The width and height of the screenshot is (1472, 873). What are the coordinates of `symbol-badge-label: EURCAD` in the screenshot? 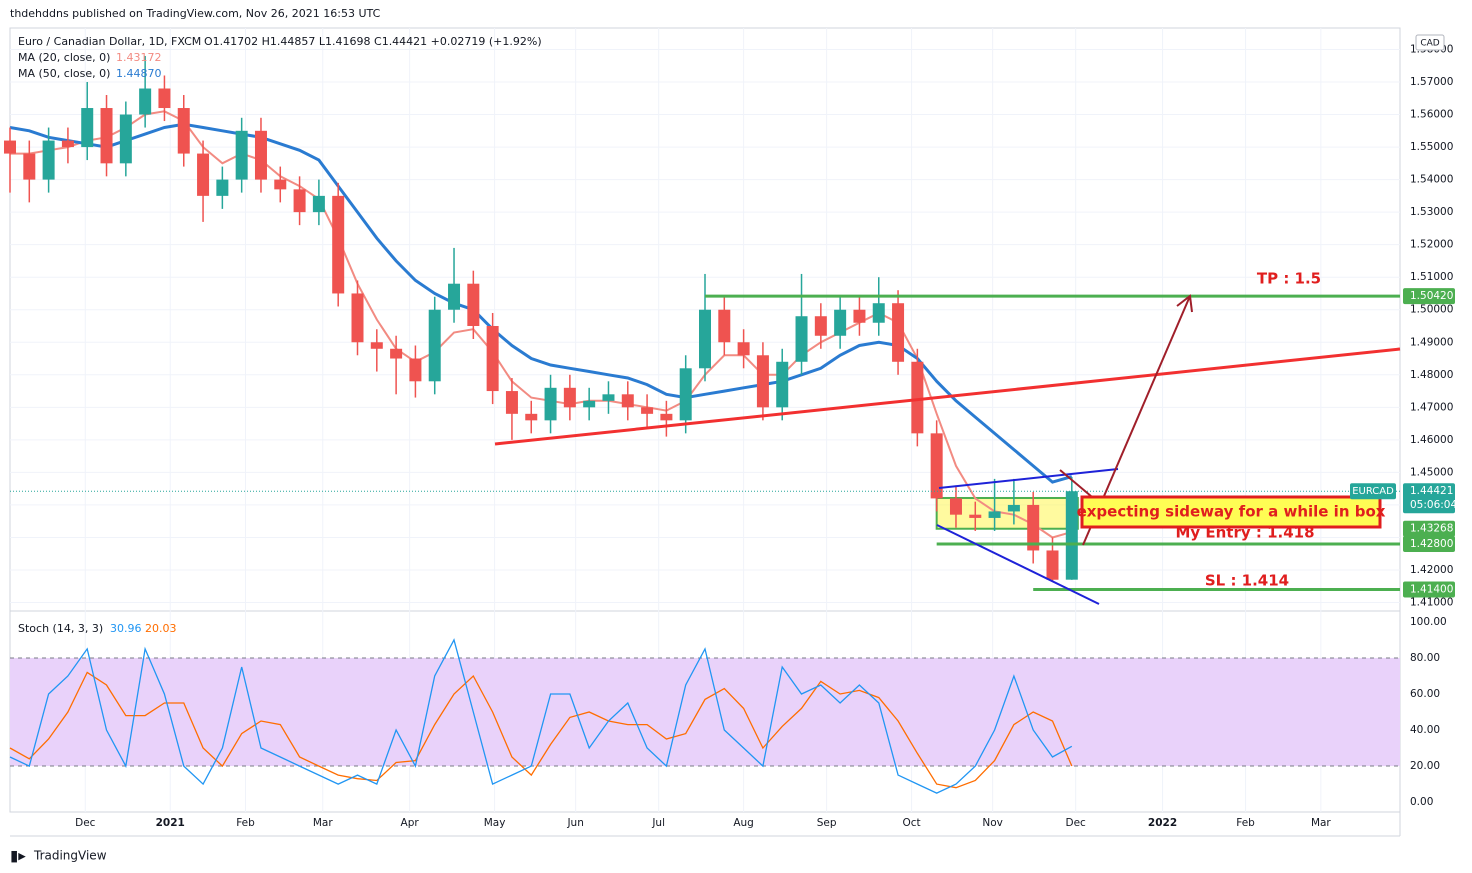 It's located at (1373, 491).